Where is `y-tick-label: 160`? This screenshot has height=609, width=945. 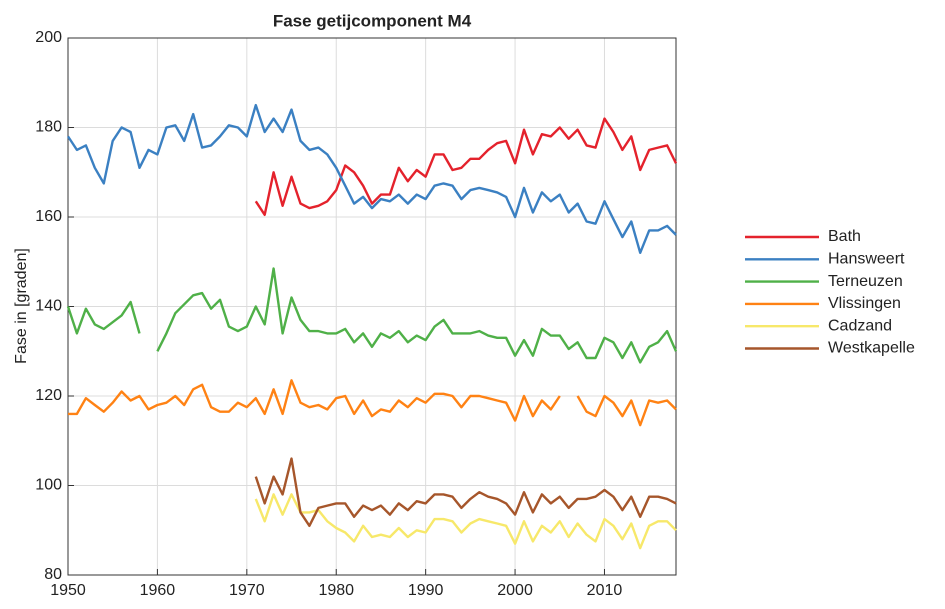
y-tick-label: 160 is located at coordinates (48, 216).